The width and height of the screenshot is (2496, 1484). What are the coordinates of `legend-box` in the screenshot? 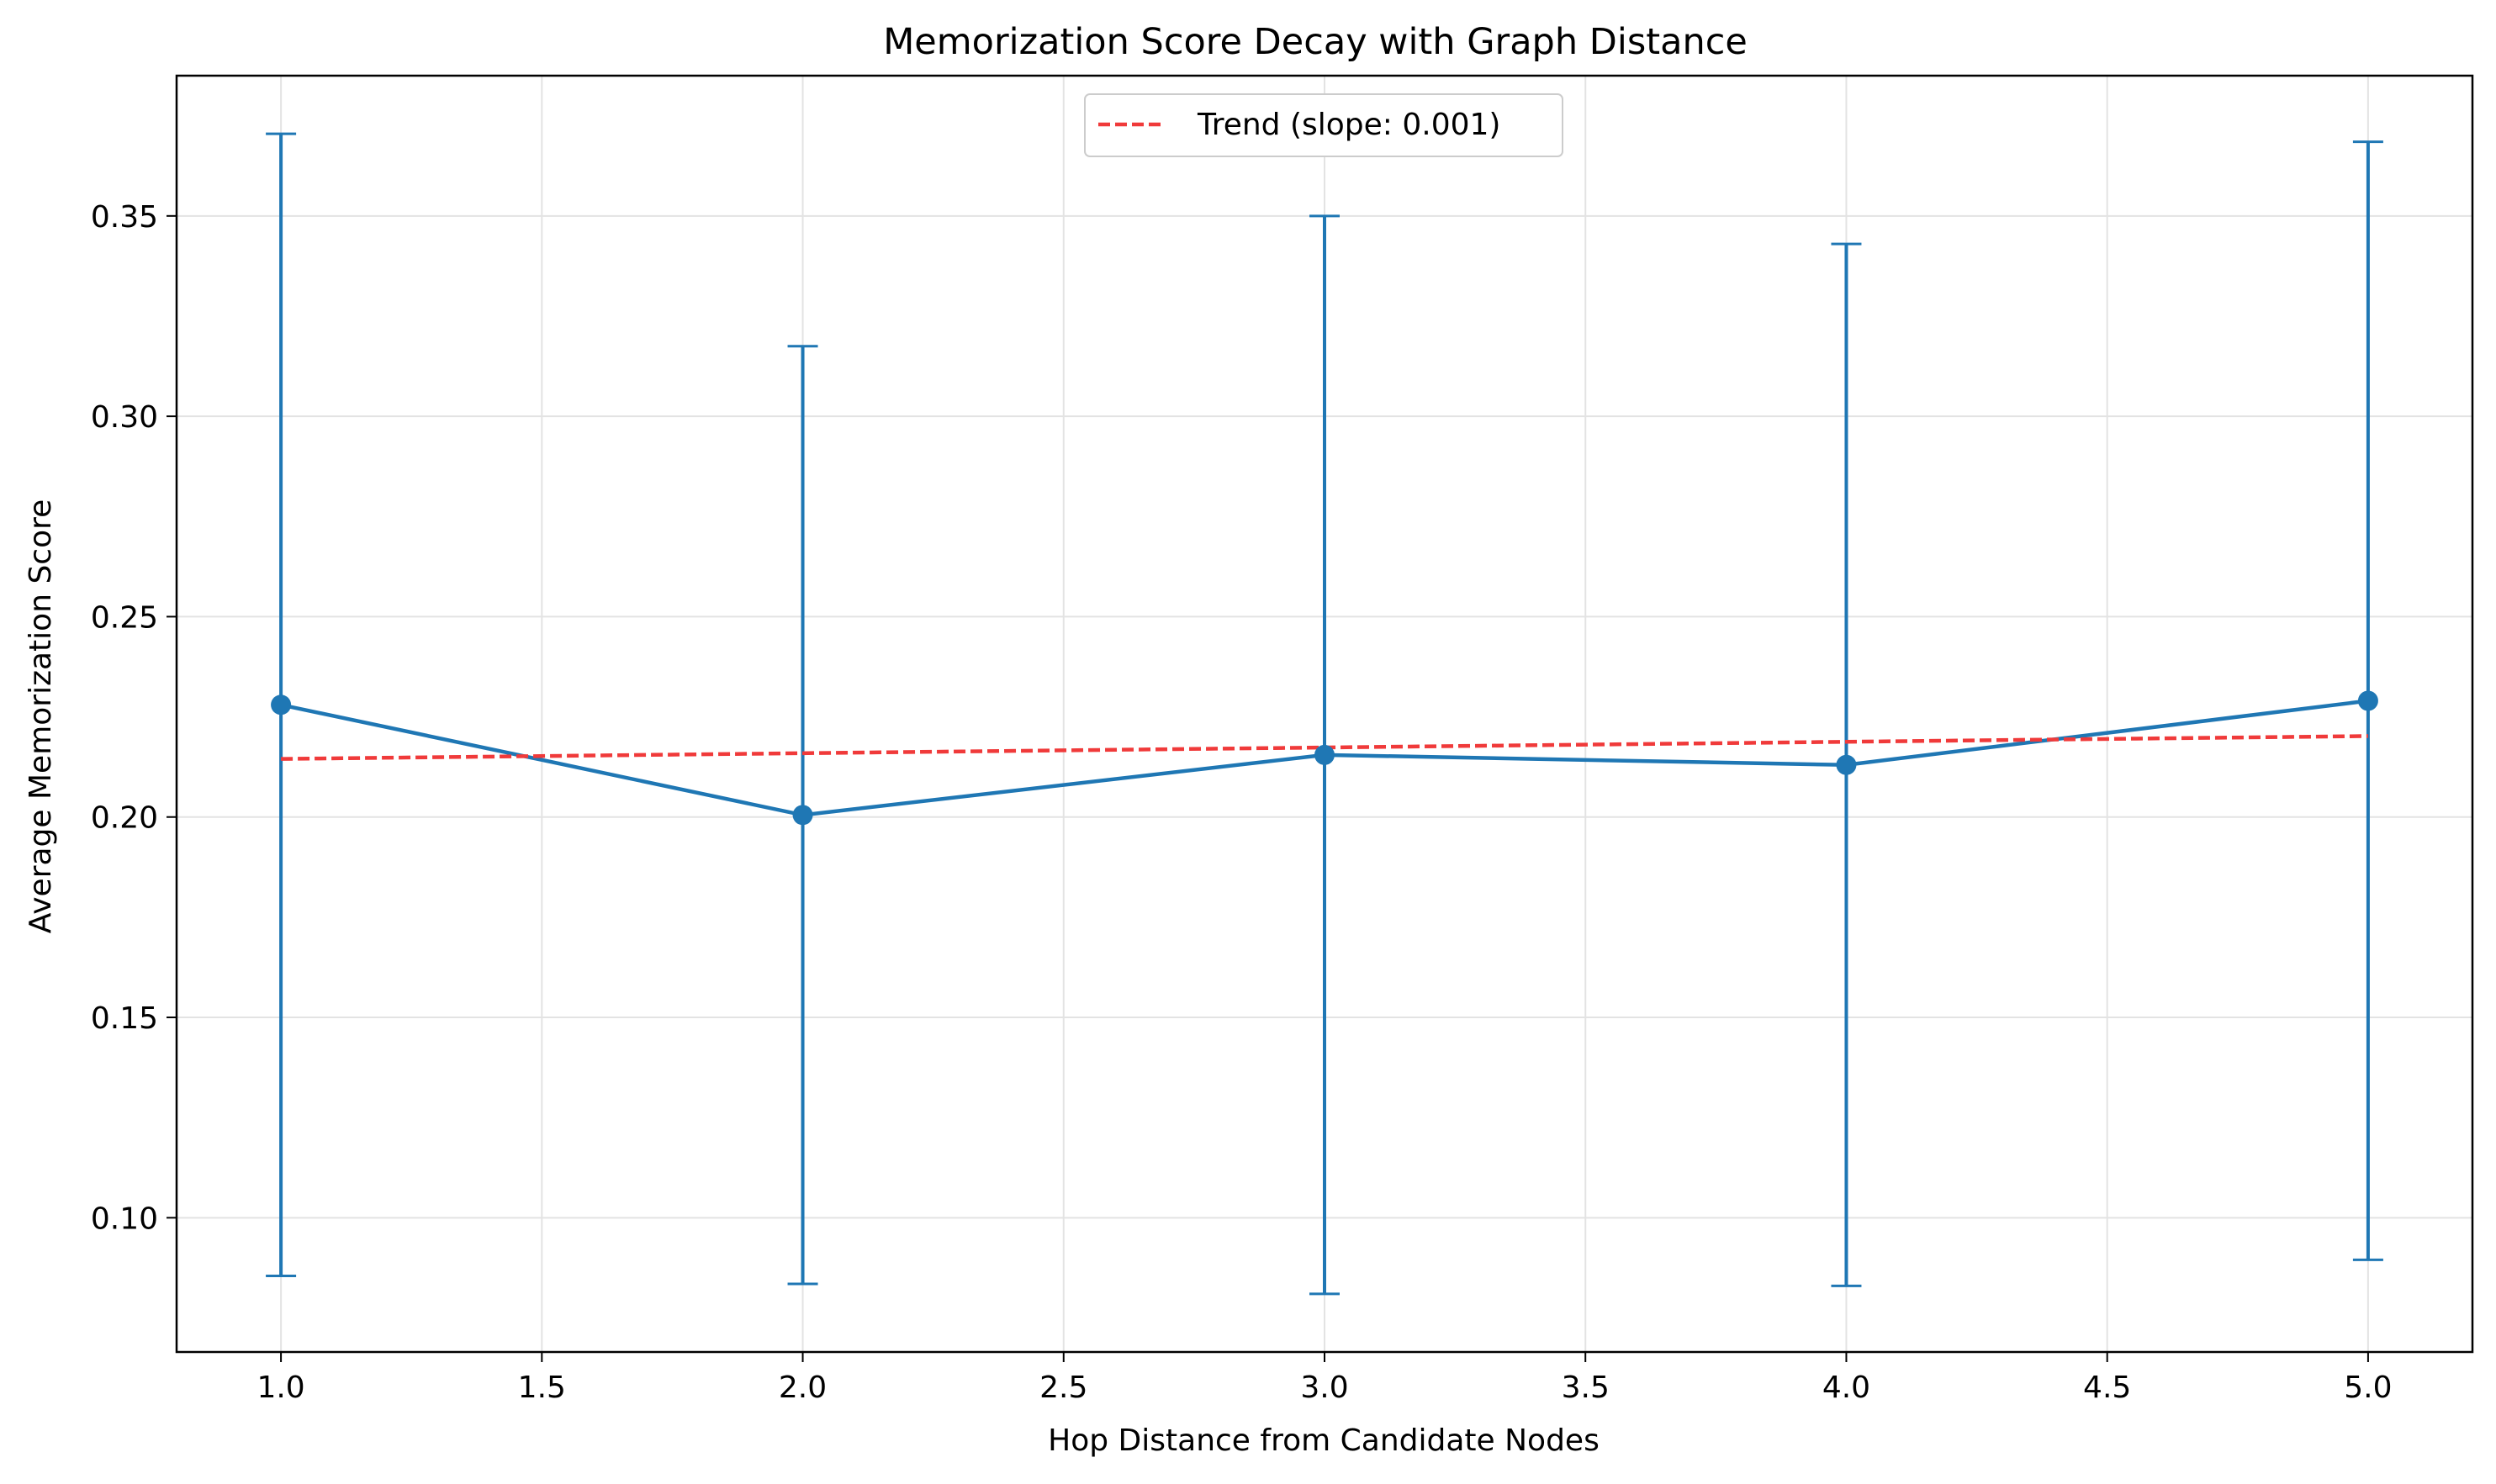 It's located at (1323, 125).